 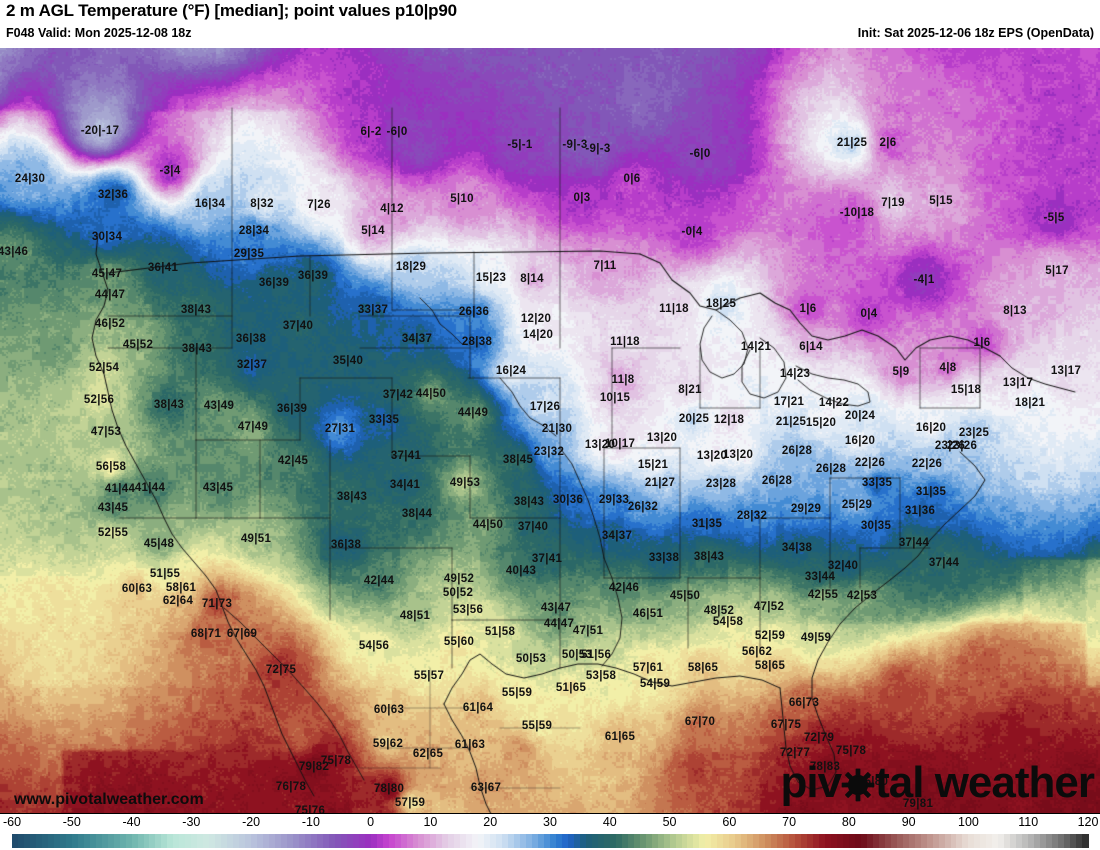 I want to click on init-time-label: Init: Sat 2025-12-06 18z EPS (OpenData), so click(x=975, y=33).